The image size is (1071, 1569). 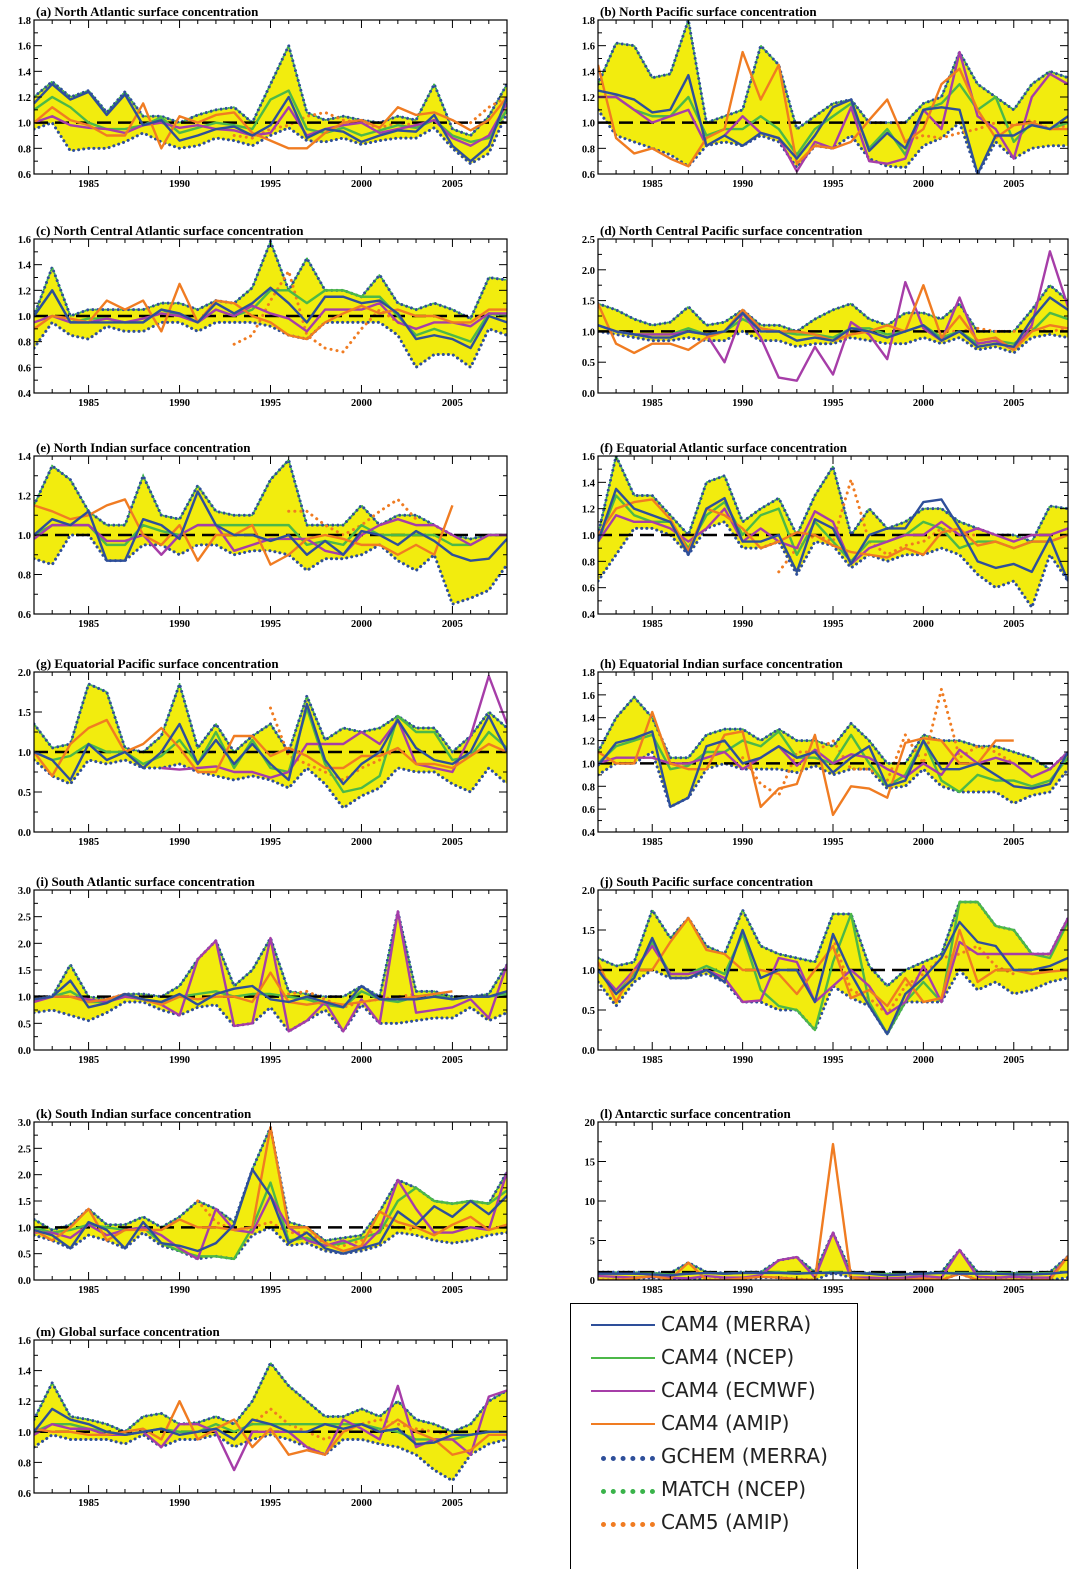 What do you see at coordinates (590, 1163) in the screenshot?
I see `y-tick-label: 15` at bounding box center [590, 1163].